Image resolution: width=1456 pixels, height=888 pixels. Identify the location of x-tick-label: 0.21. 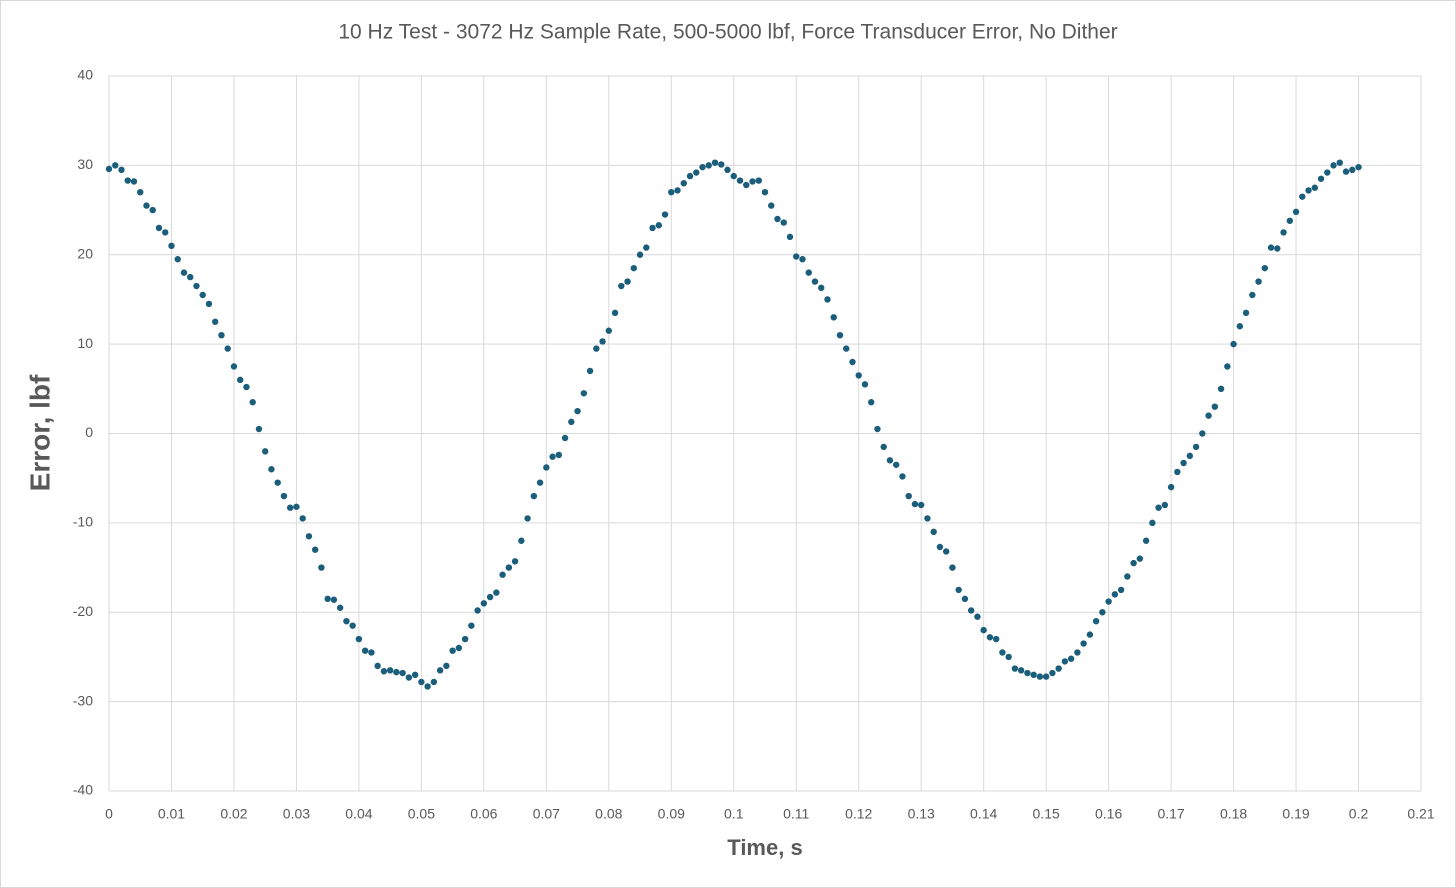
(1420, 814).